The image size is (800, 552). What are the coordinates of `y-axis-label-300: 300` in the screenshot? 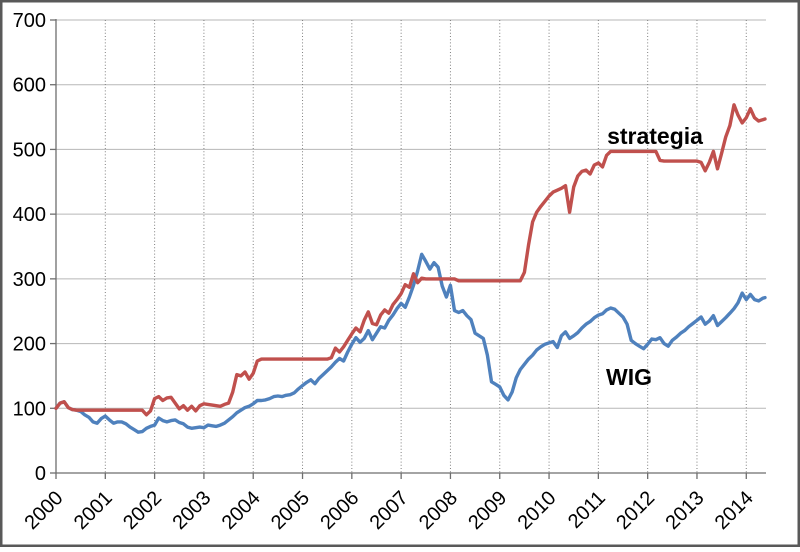 It's located at (29, 280).